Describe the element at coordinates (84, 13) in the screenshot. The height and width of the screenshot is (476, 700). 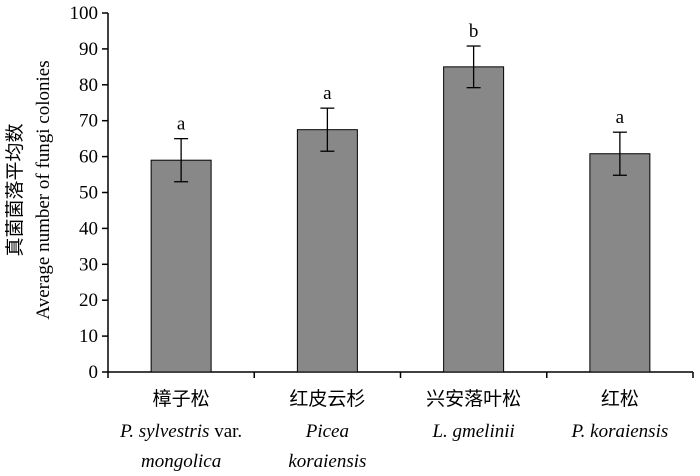
I see `y-tick-label: 100` at that location.